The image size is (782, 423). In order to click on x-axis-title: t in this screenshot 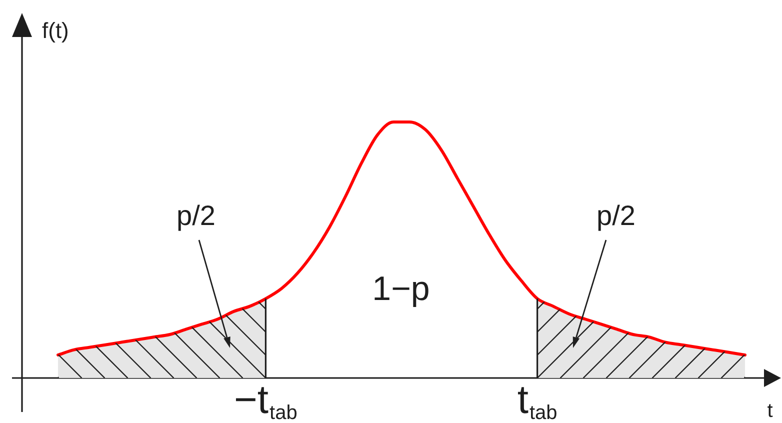, I will do `click(770, 411)`.